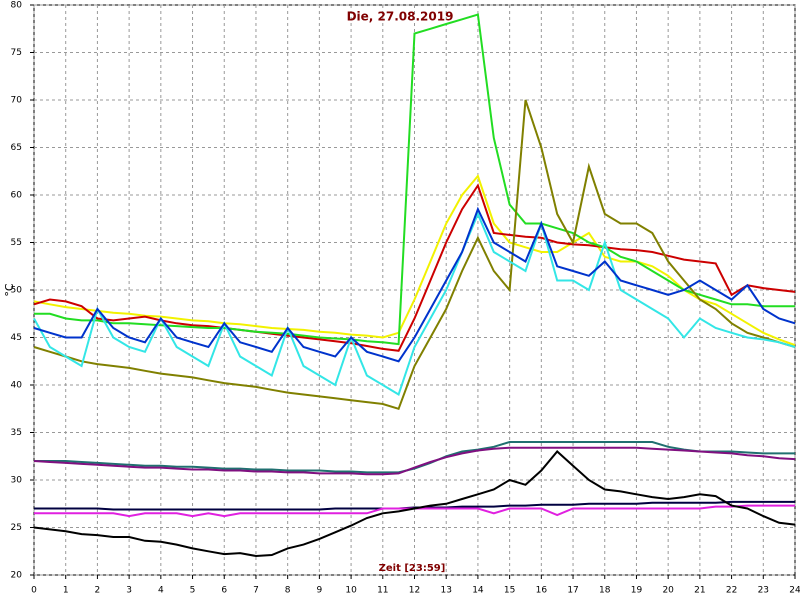 The width and height of the screenshot is (800, 600). Describe the element at coordinates (161, 591) in the screenshot. I see `x-tick-label: 4` at that location.